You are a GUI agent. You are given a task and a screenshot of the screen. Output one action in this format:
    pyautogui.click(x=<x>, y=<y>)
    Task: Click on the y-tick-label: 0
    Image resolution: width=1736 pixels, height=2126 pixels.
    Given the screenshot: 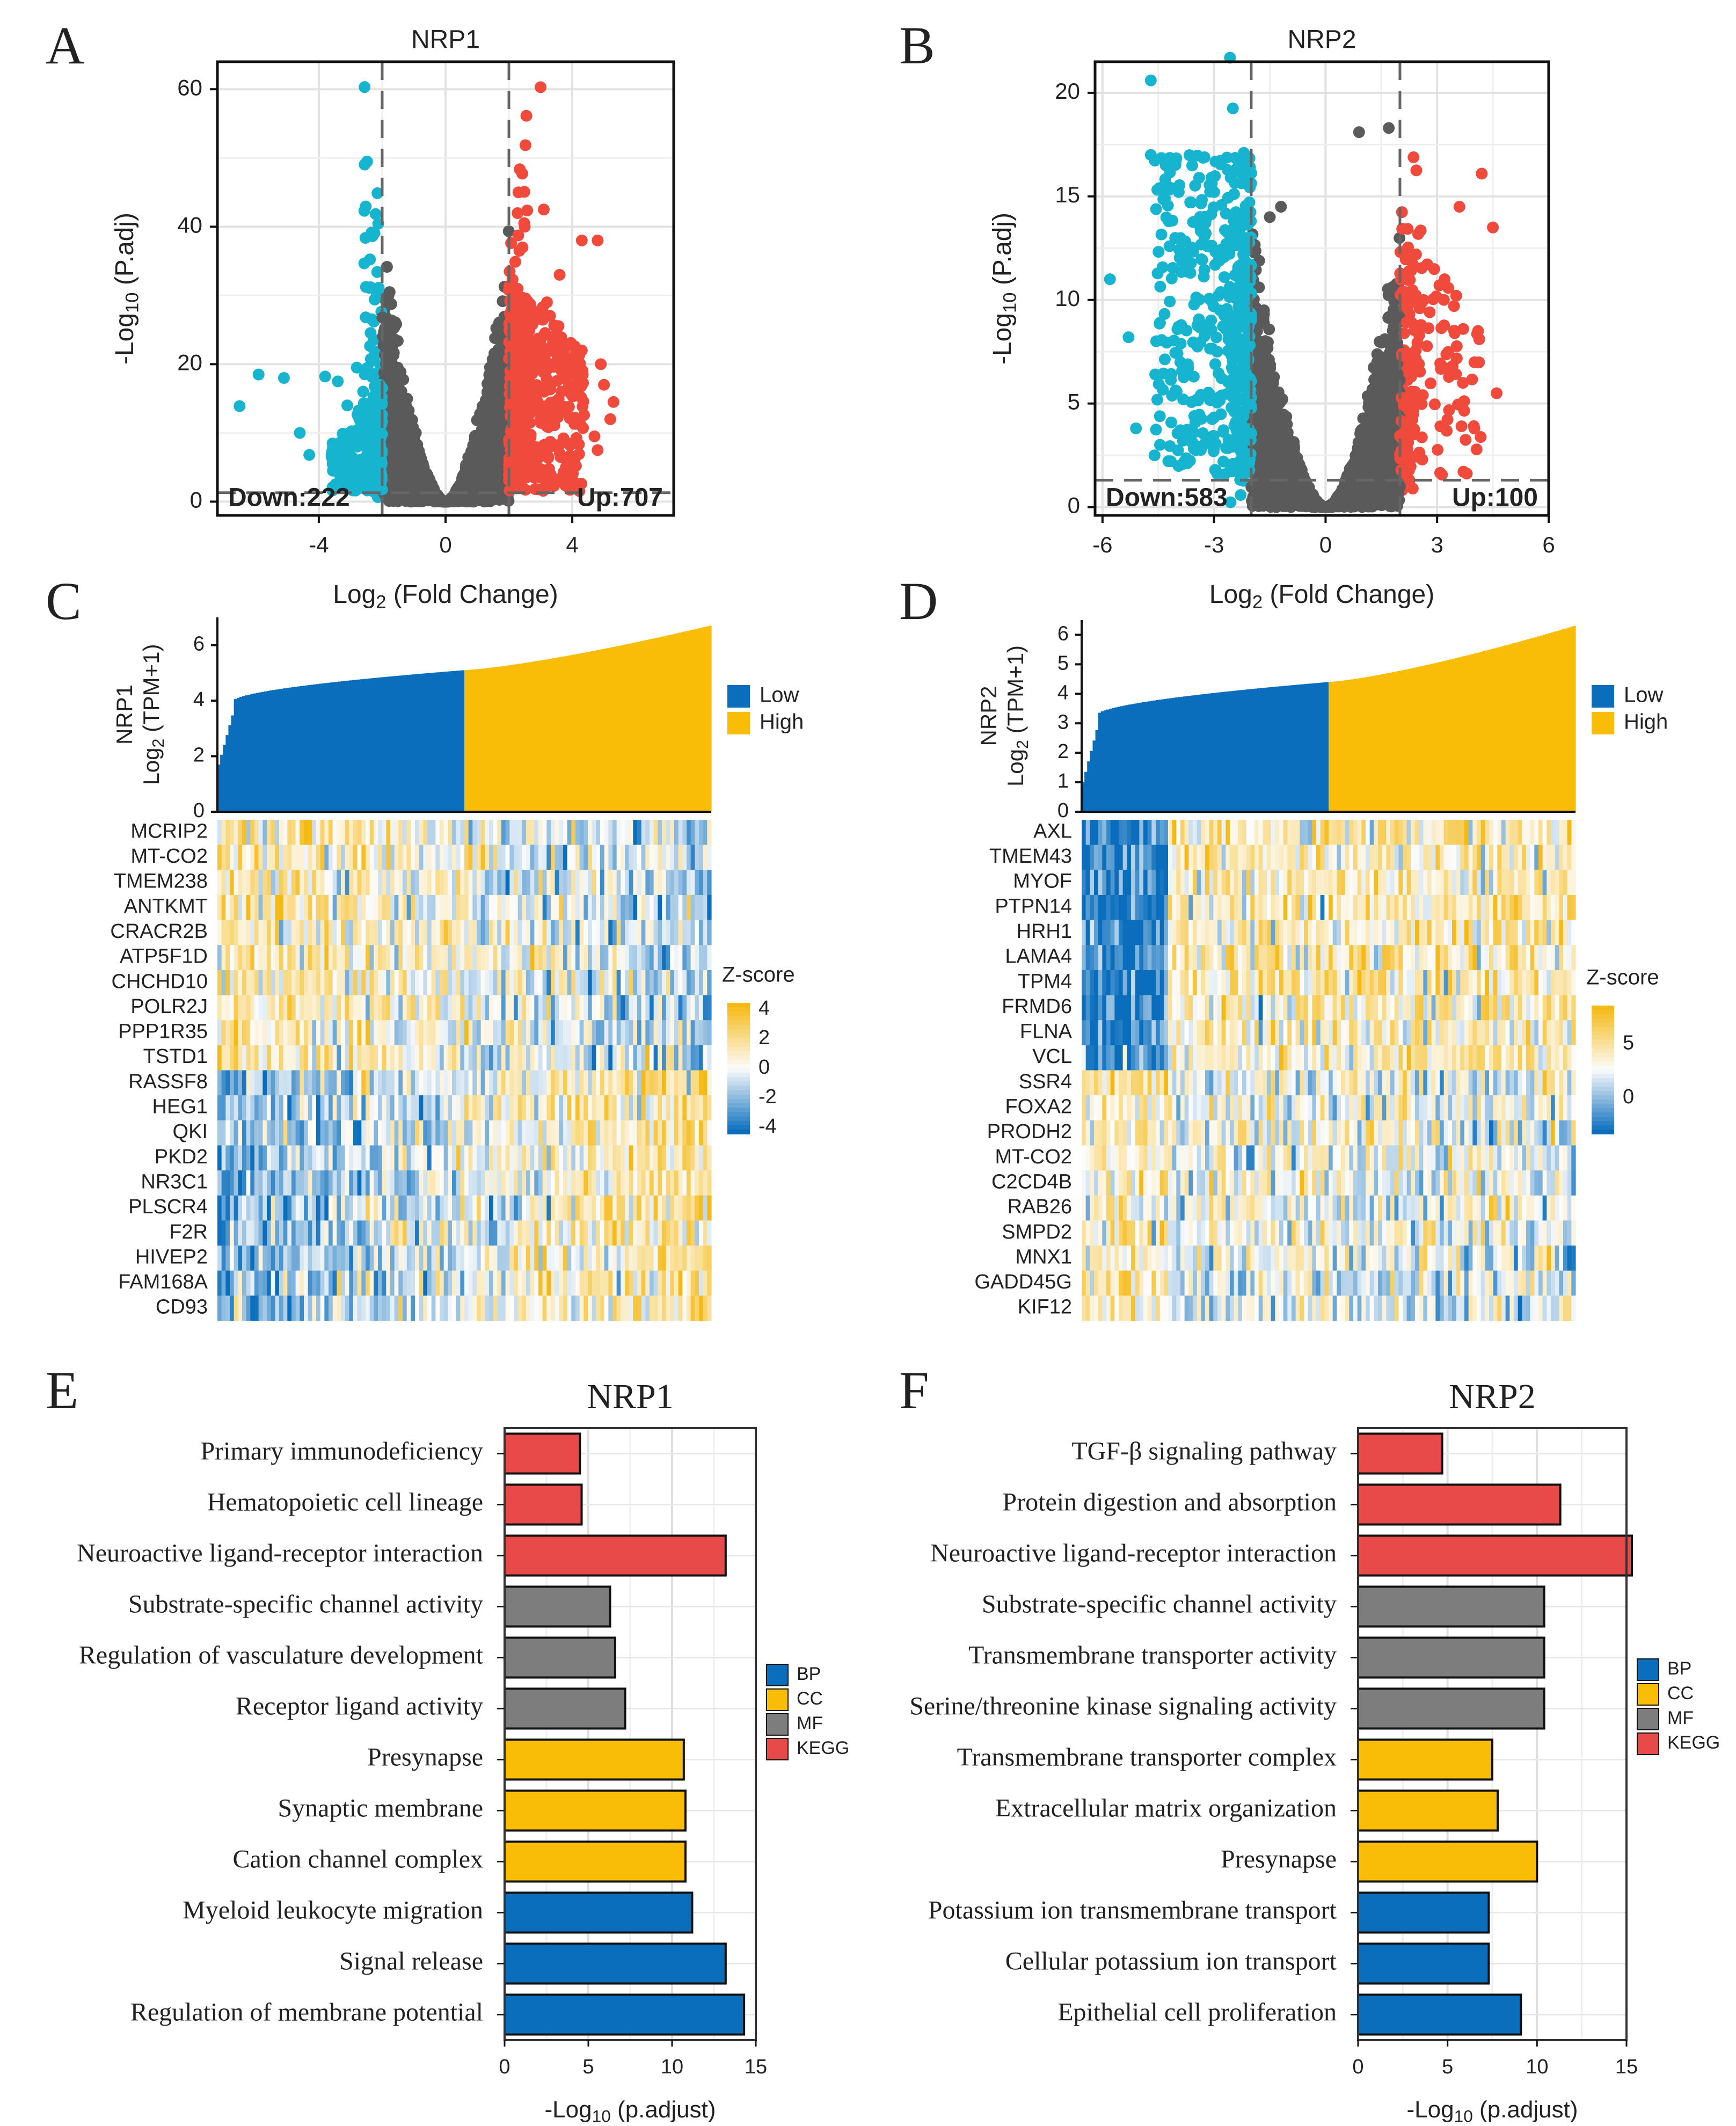 What is the action you would take?
    pyautogui.click(x=196, y=499)
    